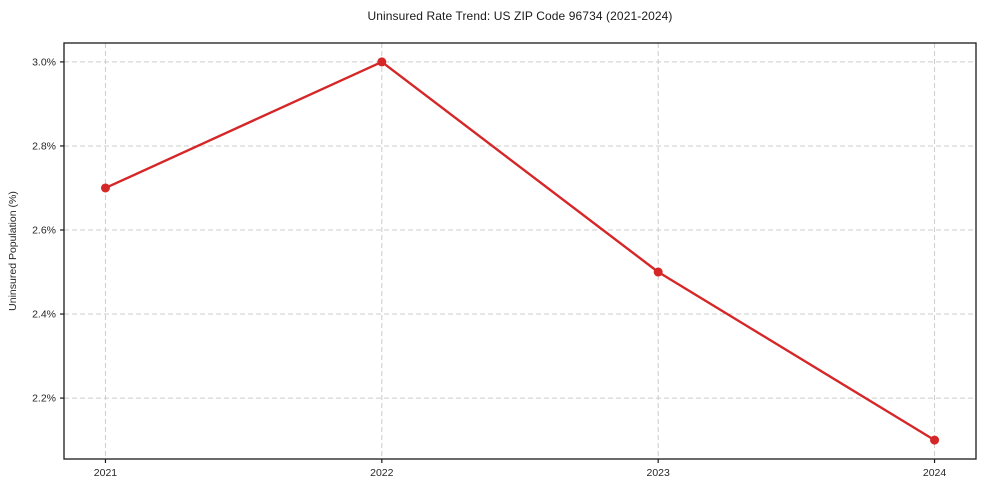 Image resolution: width=989 pixels, height=490 pixels. Describe the element at coordinates (382, 473) in the screenshot. I see `x-tick-label: 2022` at that location.